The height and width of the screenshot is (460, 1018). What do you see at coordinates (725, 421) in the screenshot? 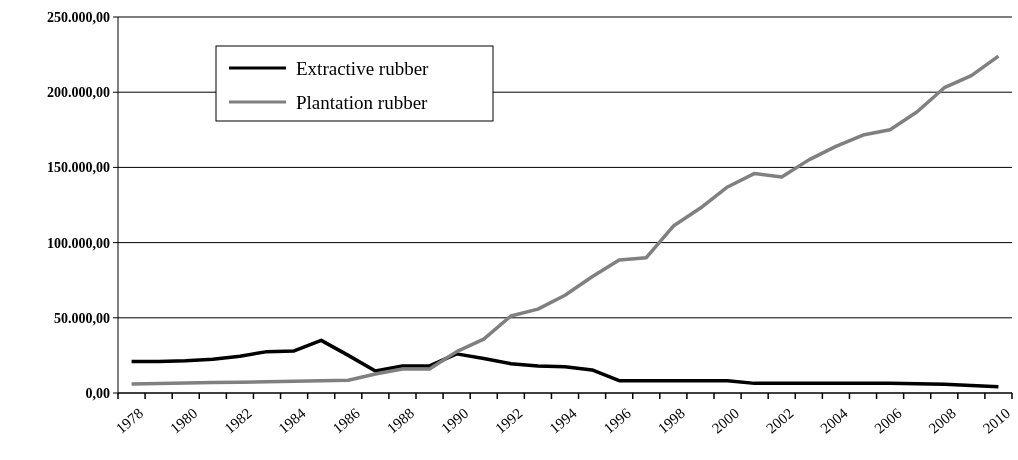
I see `x-tick-label: 2000` at bounding box center [725, 421].